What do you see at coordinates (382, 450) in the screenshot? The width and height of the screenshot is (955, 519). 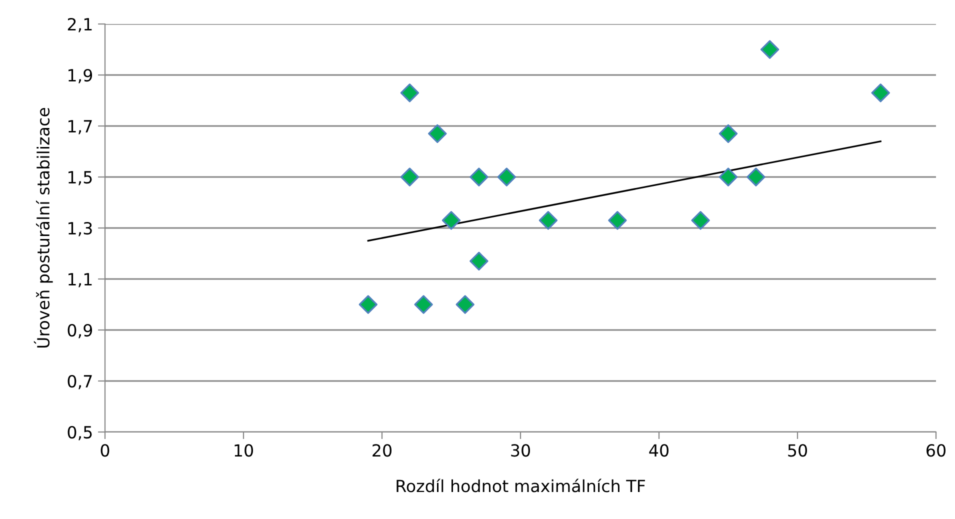 I see `x-tick-label: 20` at bounding box center [382, 450].